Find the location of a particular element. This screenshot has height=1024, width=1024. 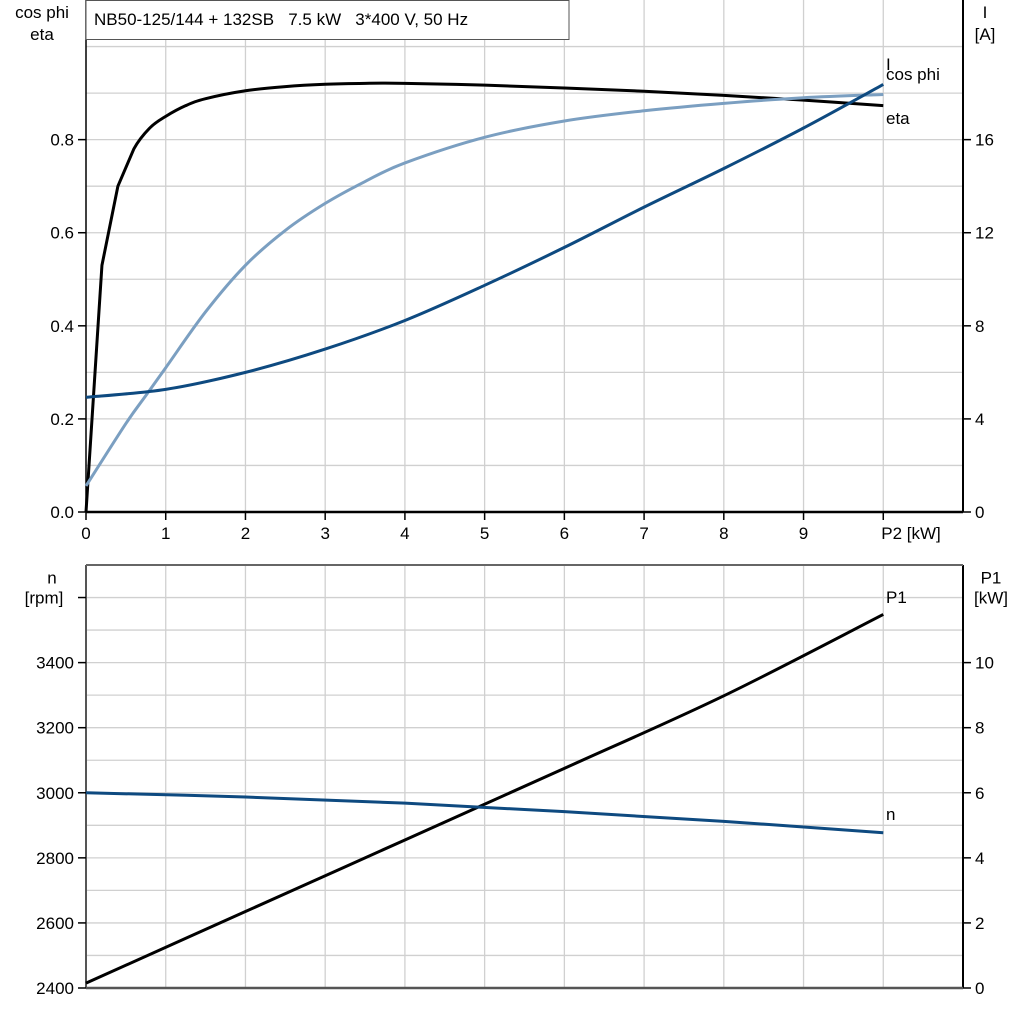

x-tick-label: 3 is located at coordinates (324, 533).